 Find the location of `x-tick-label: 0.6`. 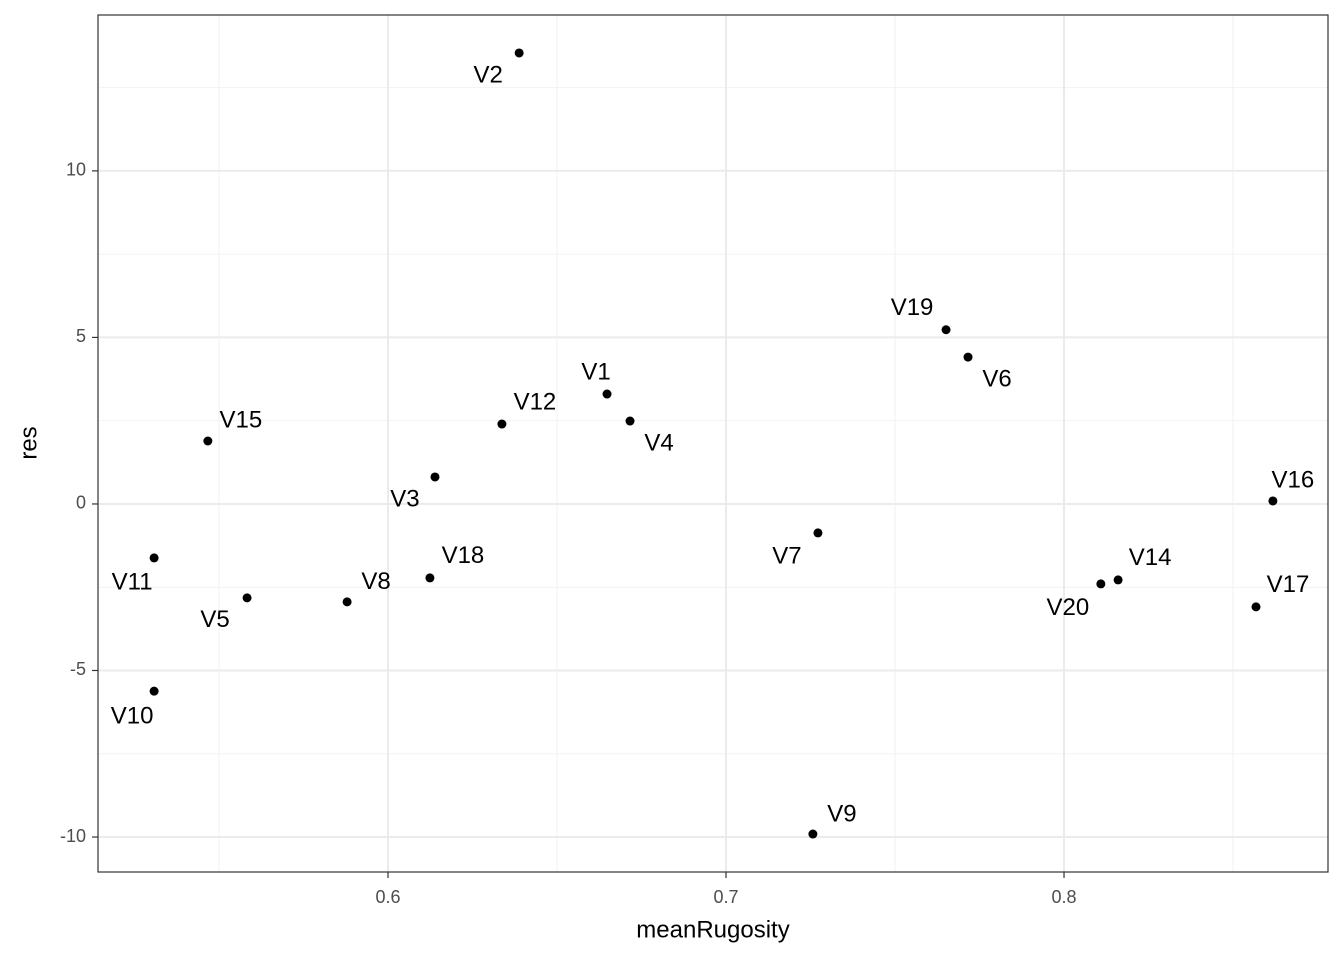

x-tick-label: 0.6 is located at coordinates (387, 897).